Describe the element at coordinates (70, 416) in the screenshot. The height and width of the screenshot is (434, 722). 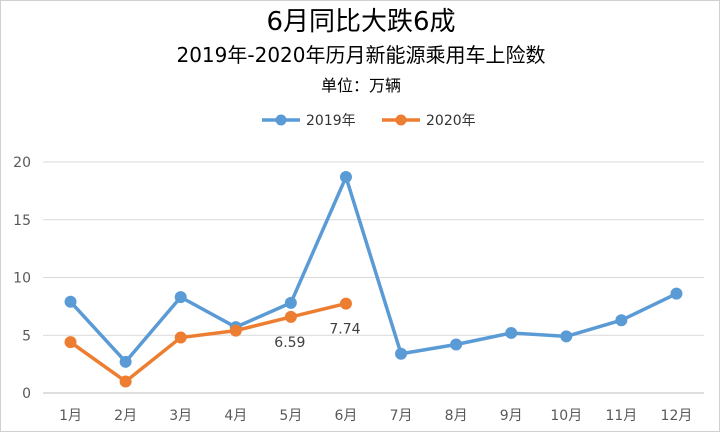
I see `x-tick-label: 1月` at that location.